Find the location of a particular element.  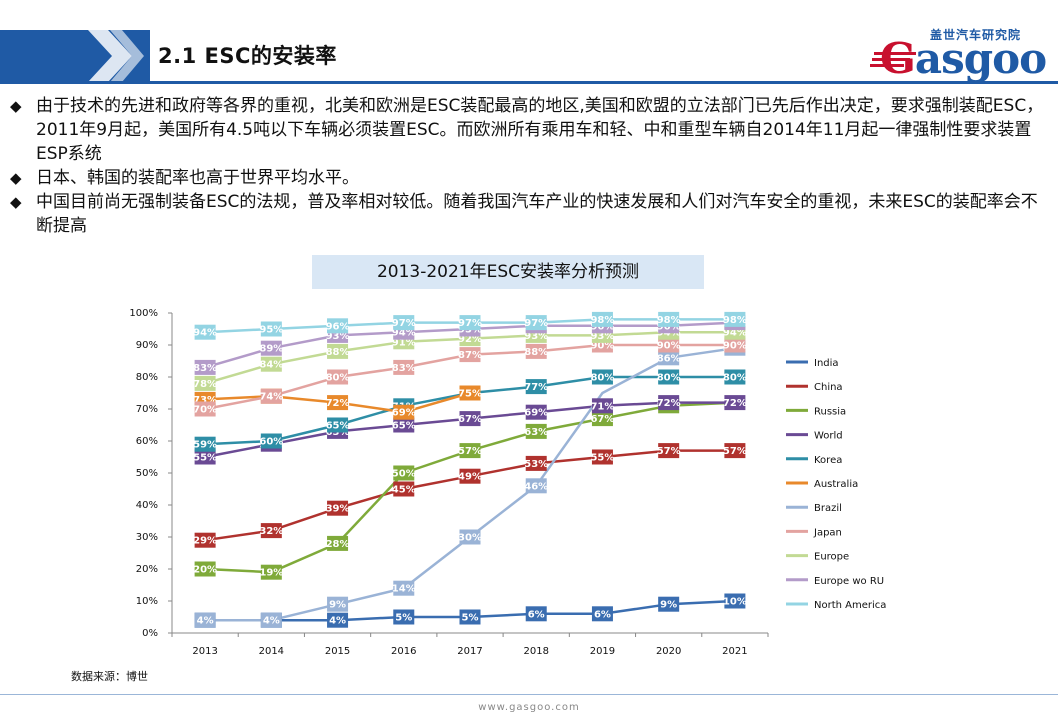

logo-chinese-text: 盖世汽车研究院 is located at coordinates (976, 35).